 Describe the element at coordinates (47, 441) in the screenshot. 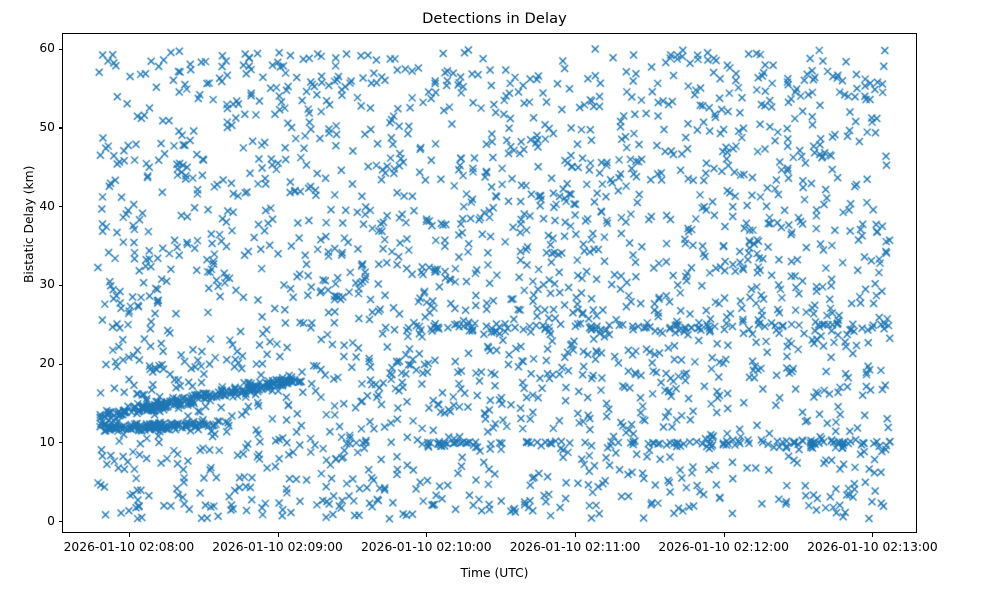

I see `y-tick-label: 10` at that location.